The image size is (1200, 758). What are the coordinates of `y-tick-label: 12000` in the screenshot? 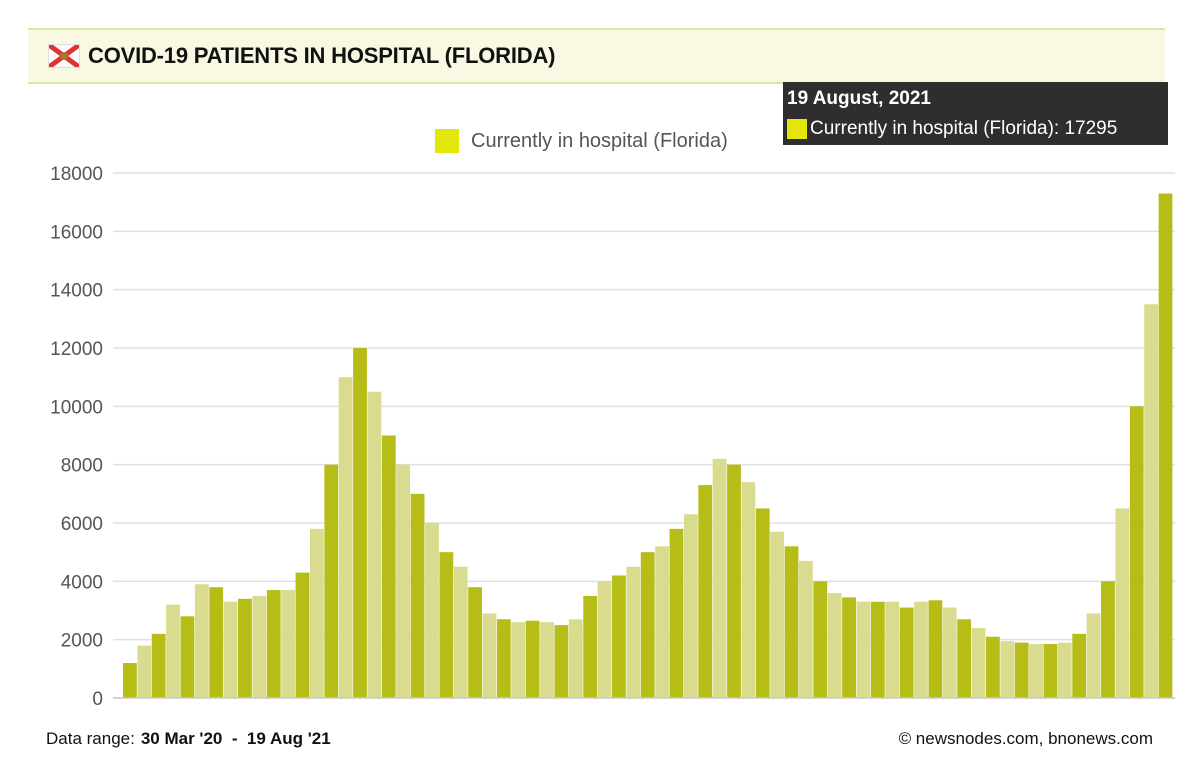 It's located at (76, 349).